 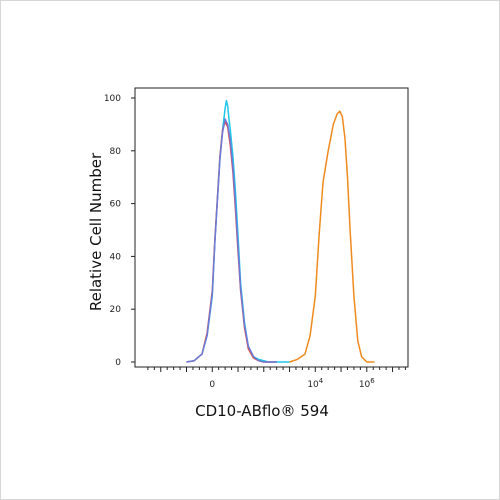 I want to click on y-tick-label: 20, so click(x=116, y=310).